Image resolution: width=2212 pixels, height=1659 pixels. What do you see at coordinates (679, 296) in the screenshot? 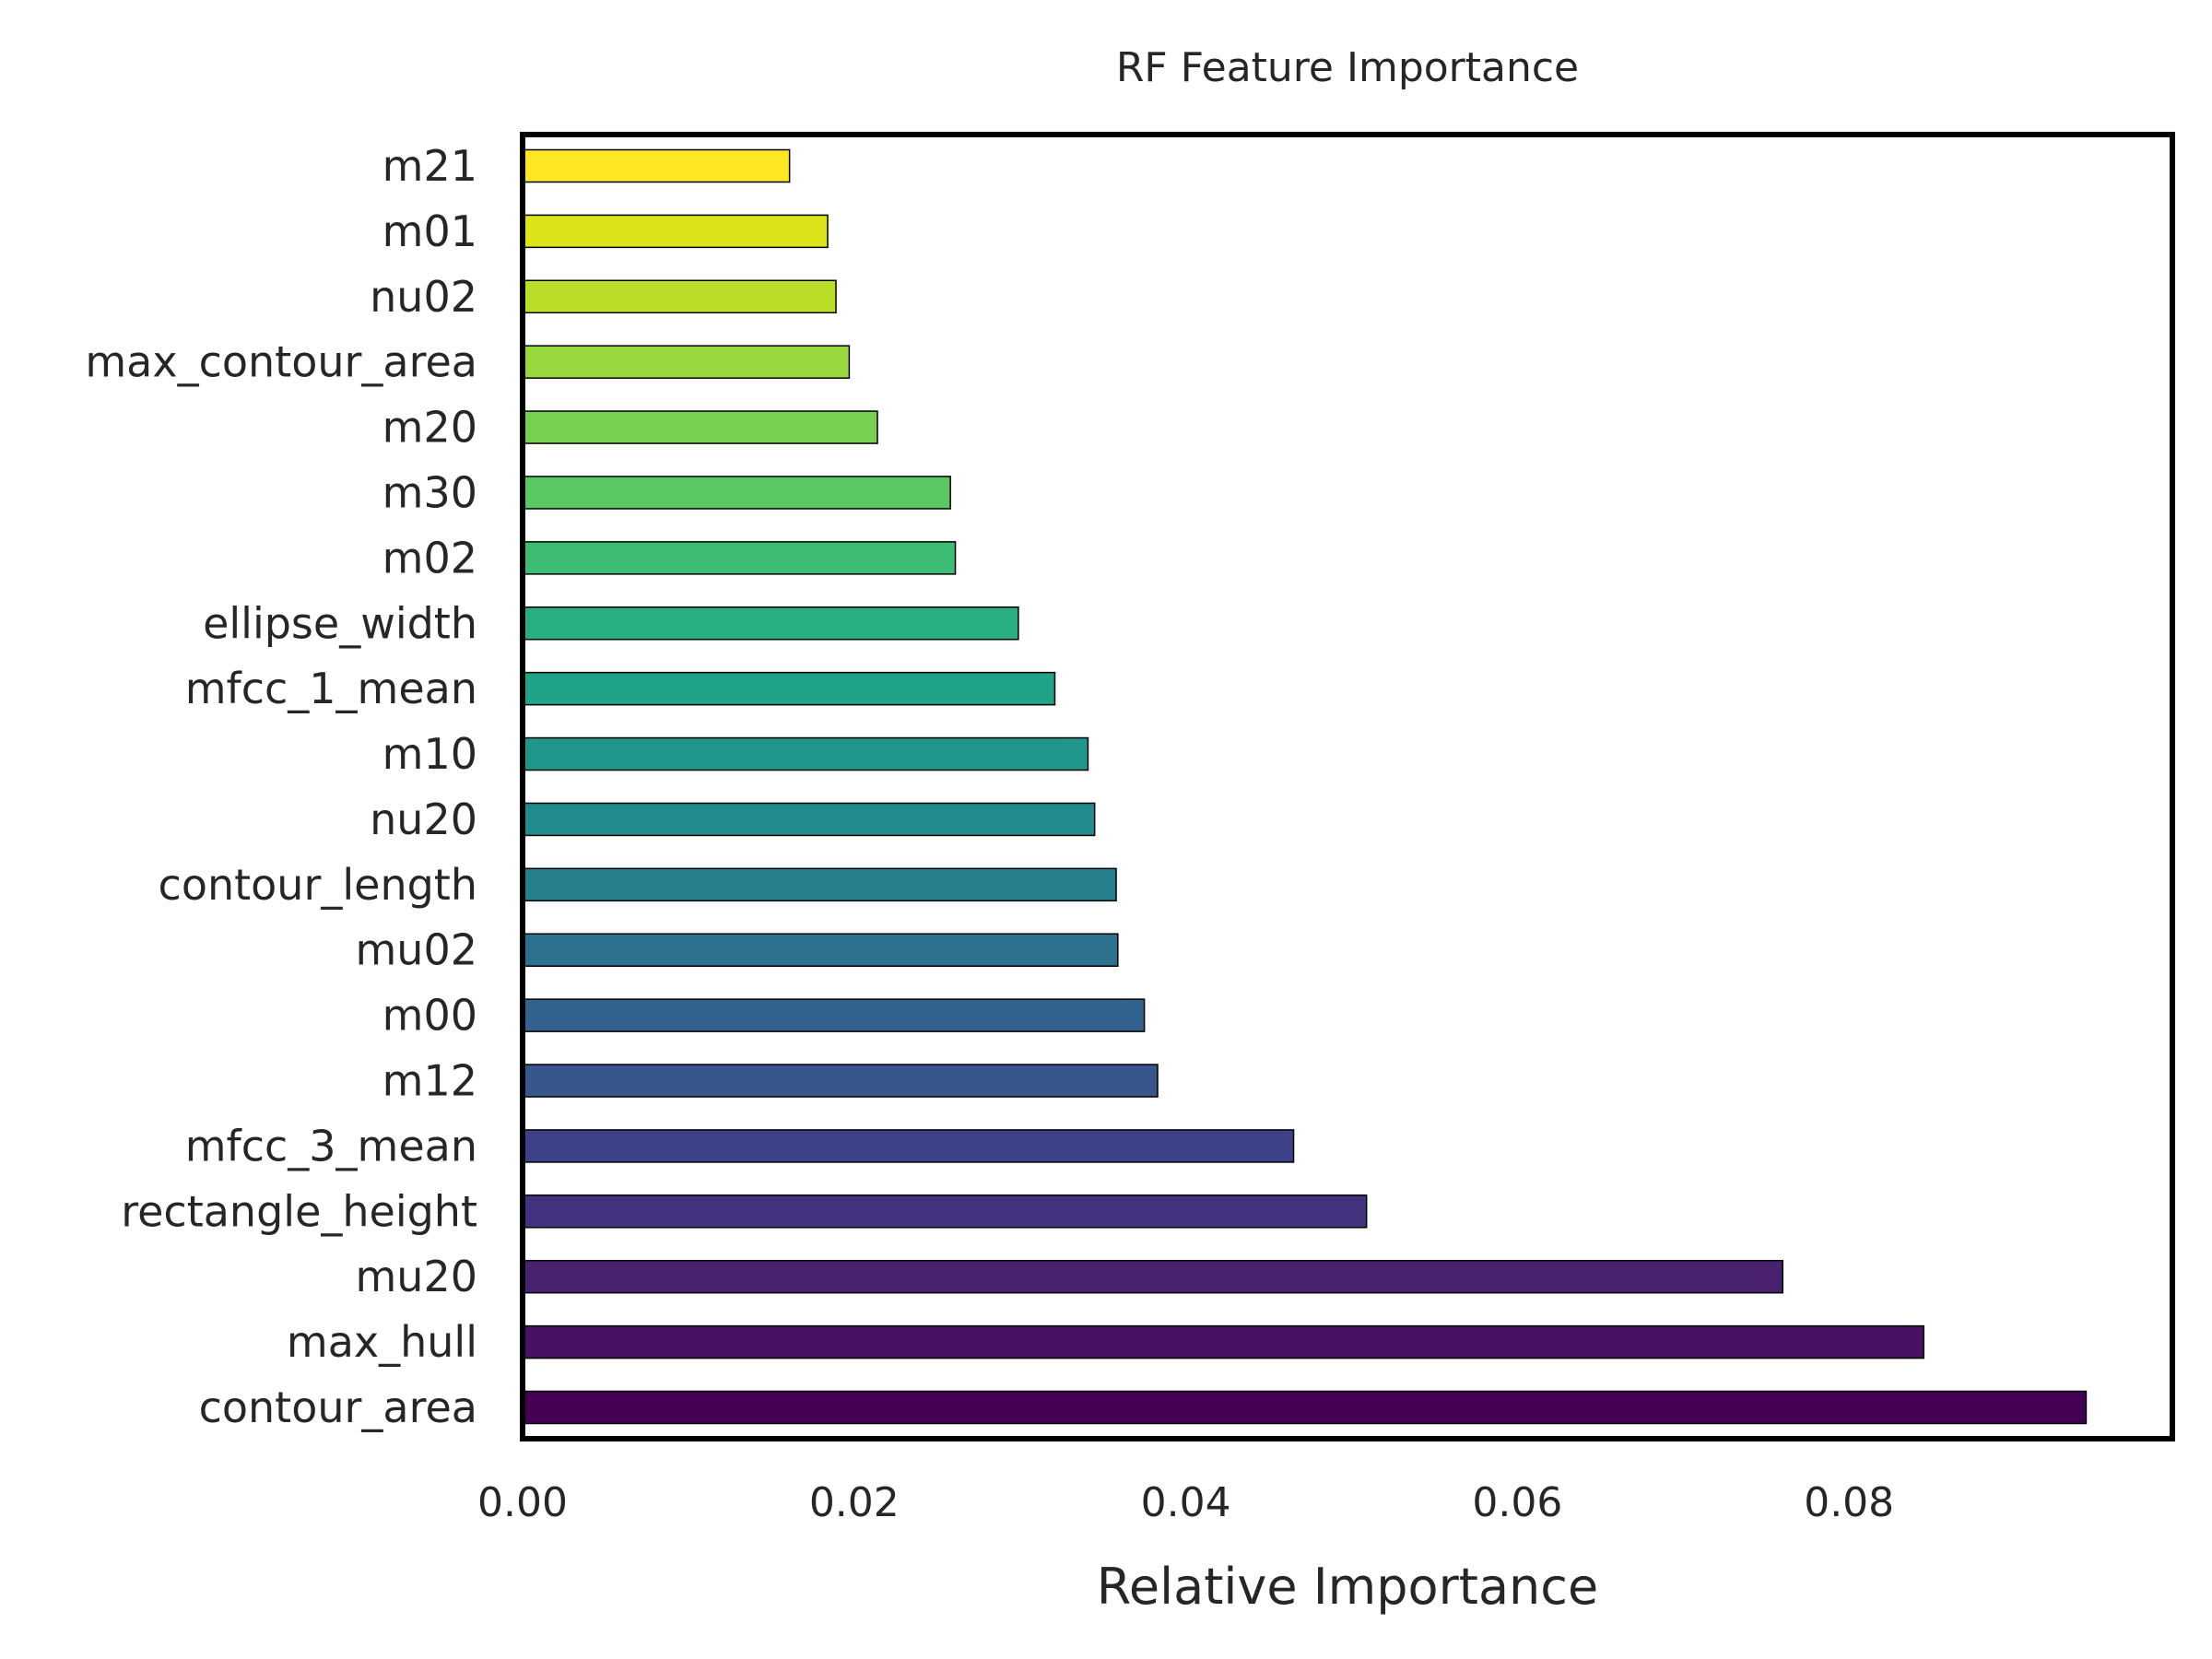
I see `bar-nu02` at bounding box center [679, 296].